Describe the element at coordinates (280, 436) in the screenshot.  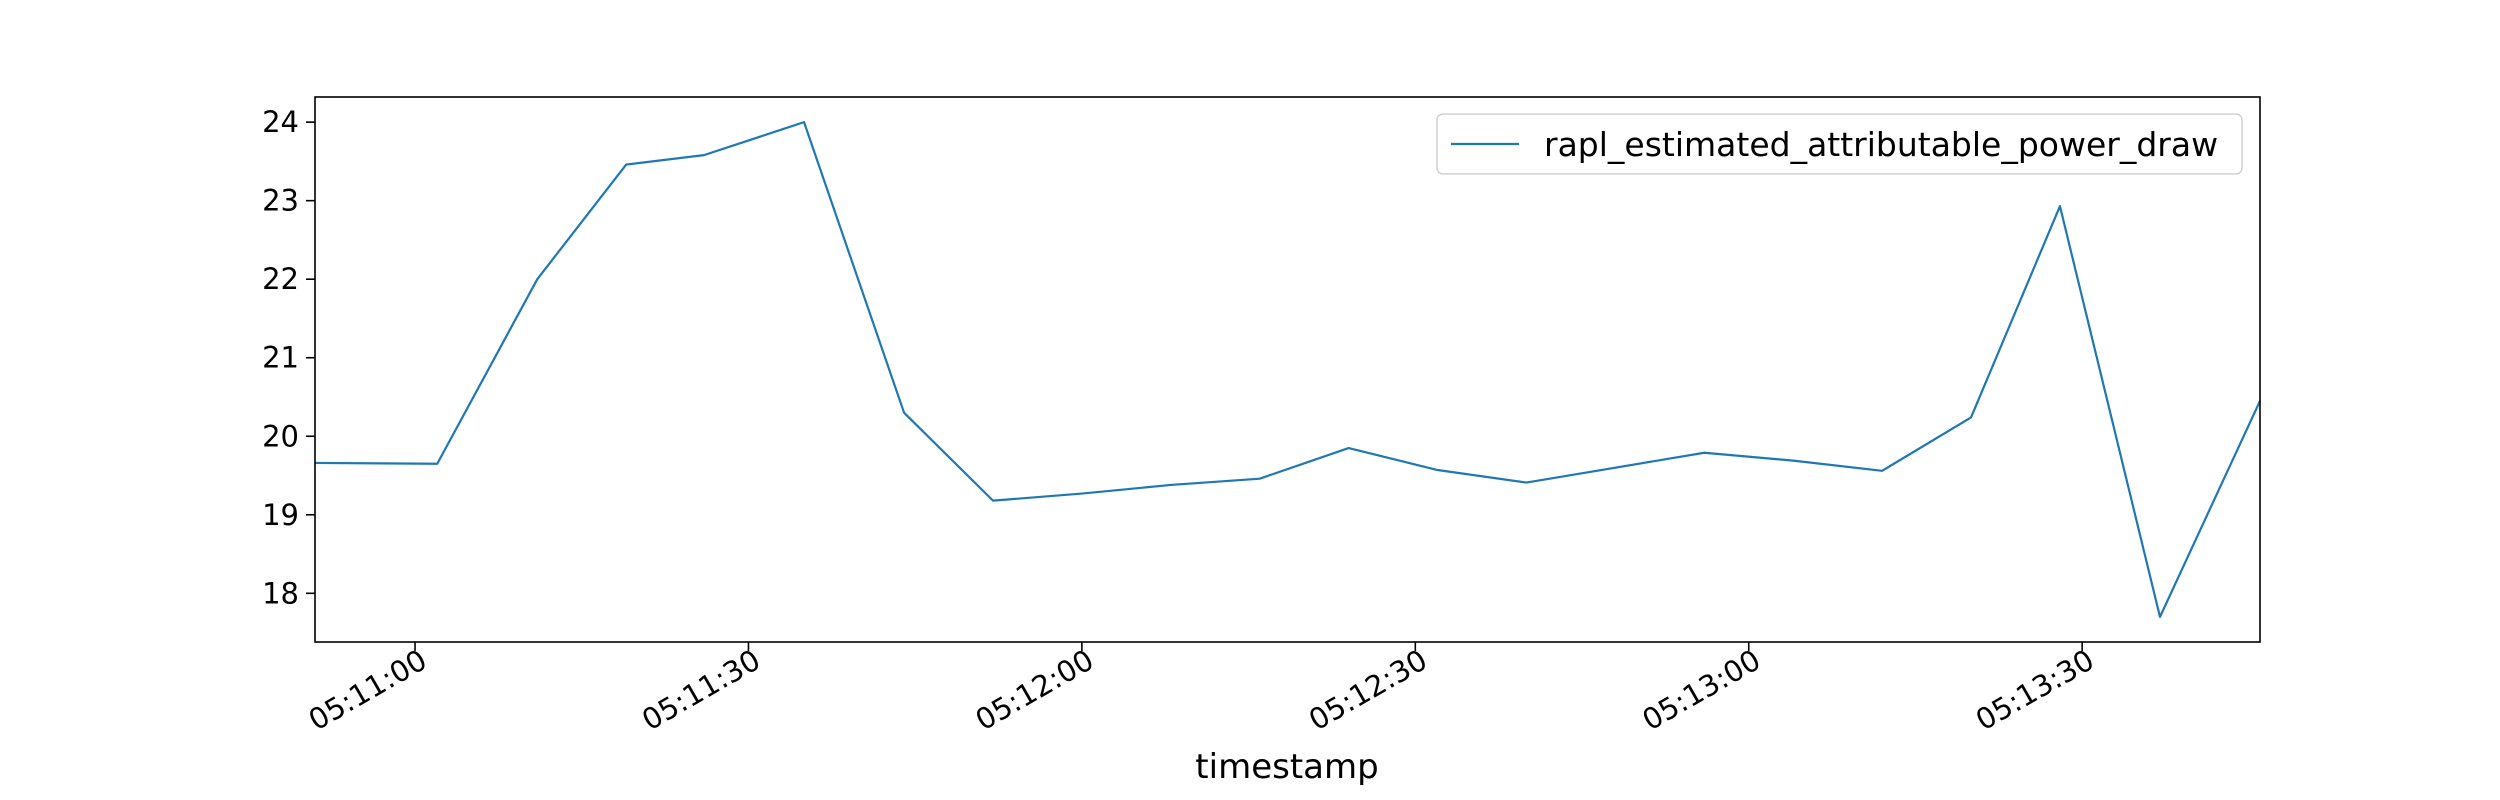
I see `y-tick-label: 20` at that location.